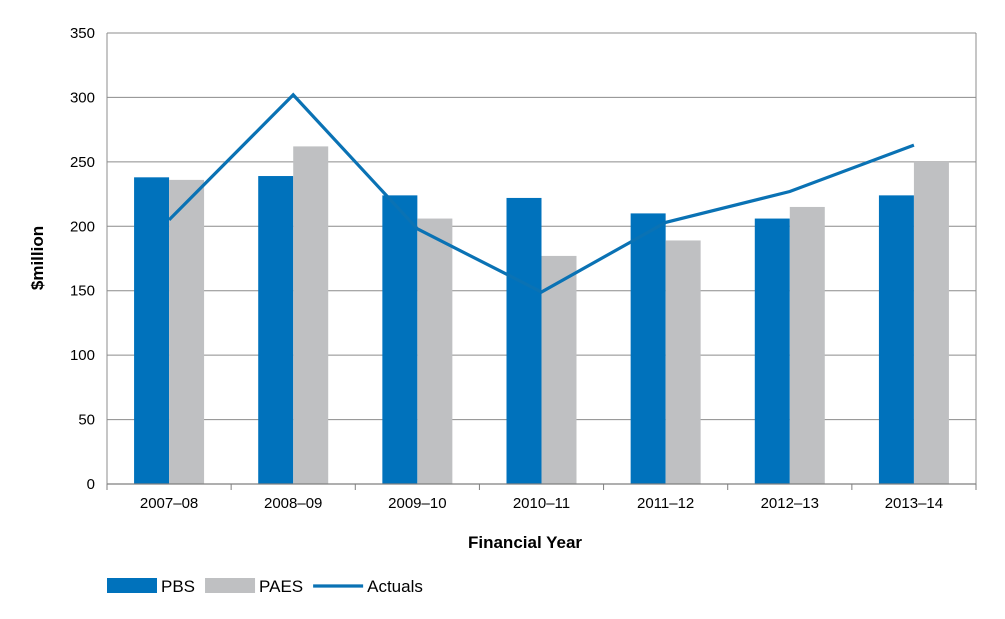 Image resolution: width=1005 pixels, height=619 pixels. Describe the element at coordinates (178, 586) in the screenshot. I see `legend-label: PBS` at that location.